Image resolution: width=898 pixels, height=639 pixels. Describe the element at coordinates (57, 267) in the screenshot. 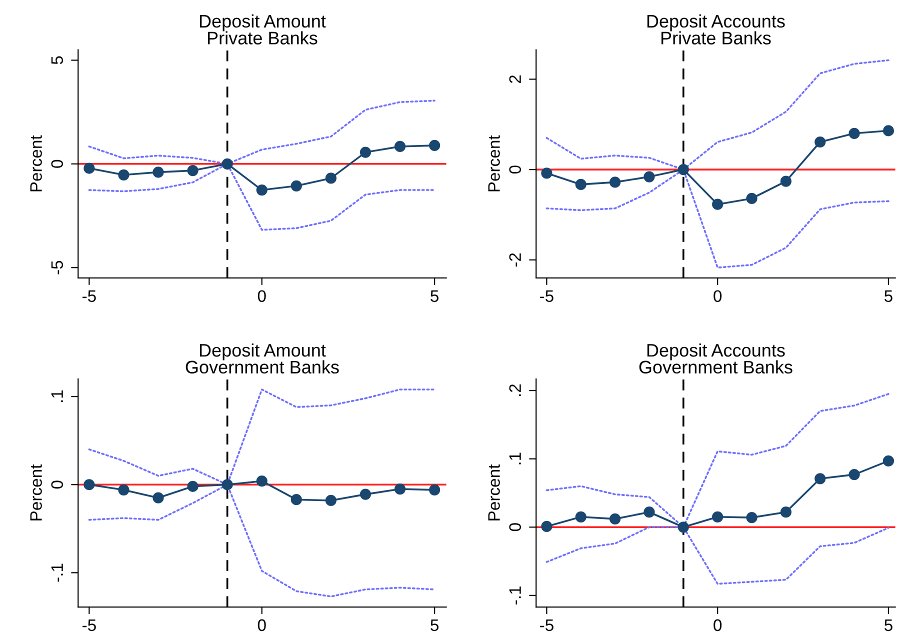

I see `y-tick-label: -5` at that location.